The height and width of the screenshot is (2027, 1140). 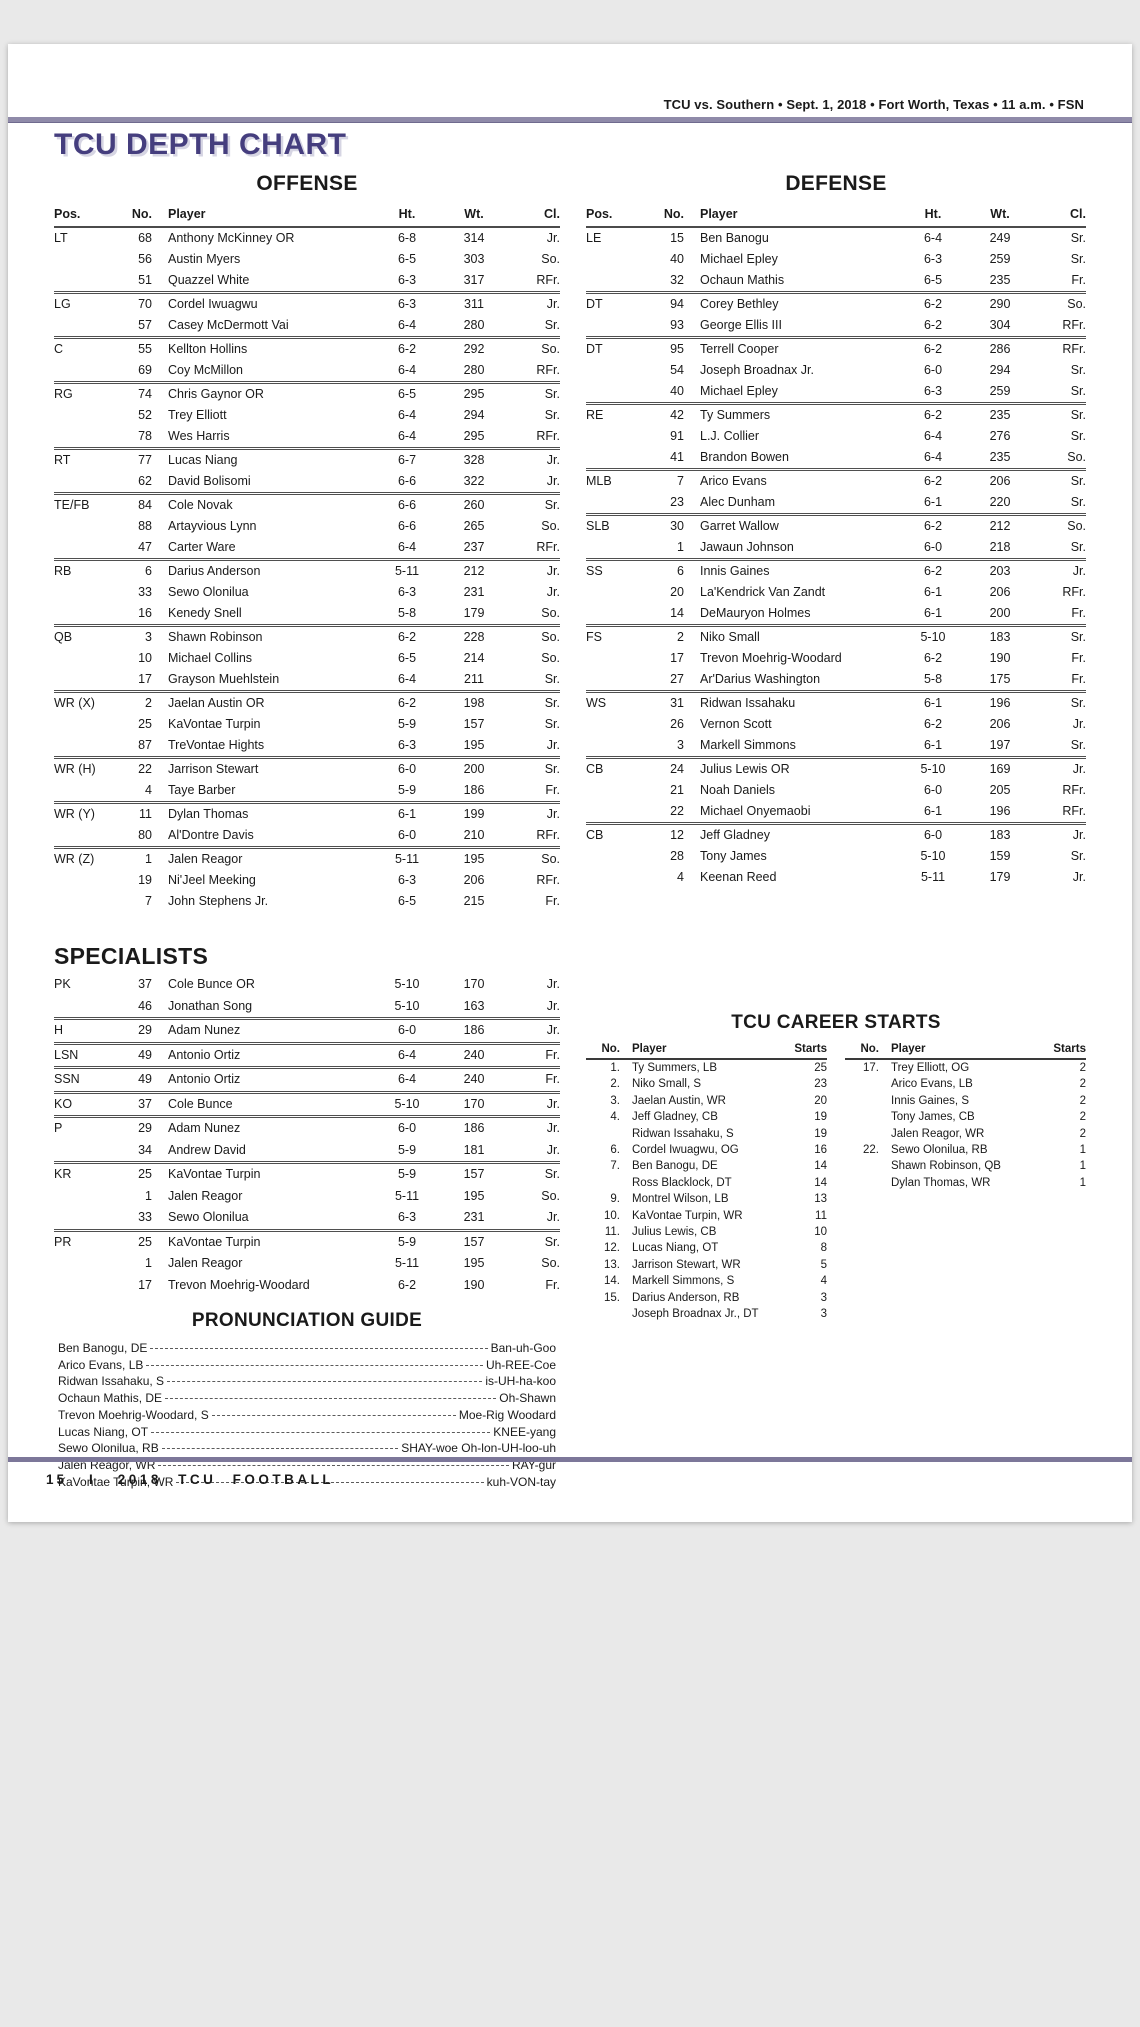 I want to click on table-row: SLB 30 Garret Wallow 6-2 212 So., so click(x=836, y=525).